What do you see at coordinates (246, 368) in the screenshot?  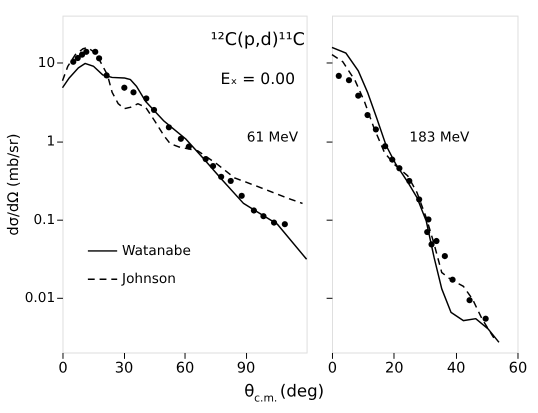 I see `x-tick-label: 90` at bounding box center [246, 368].